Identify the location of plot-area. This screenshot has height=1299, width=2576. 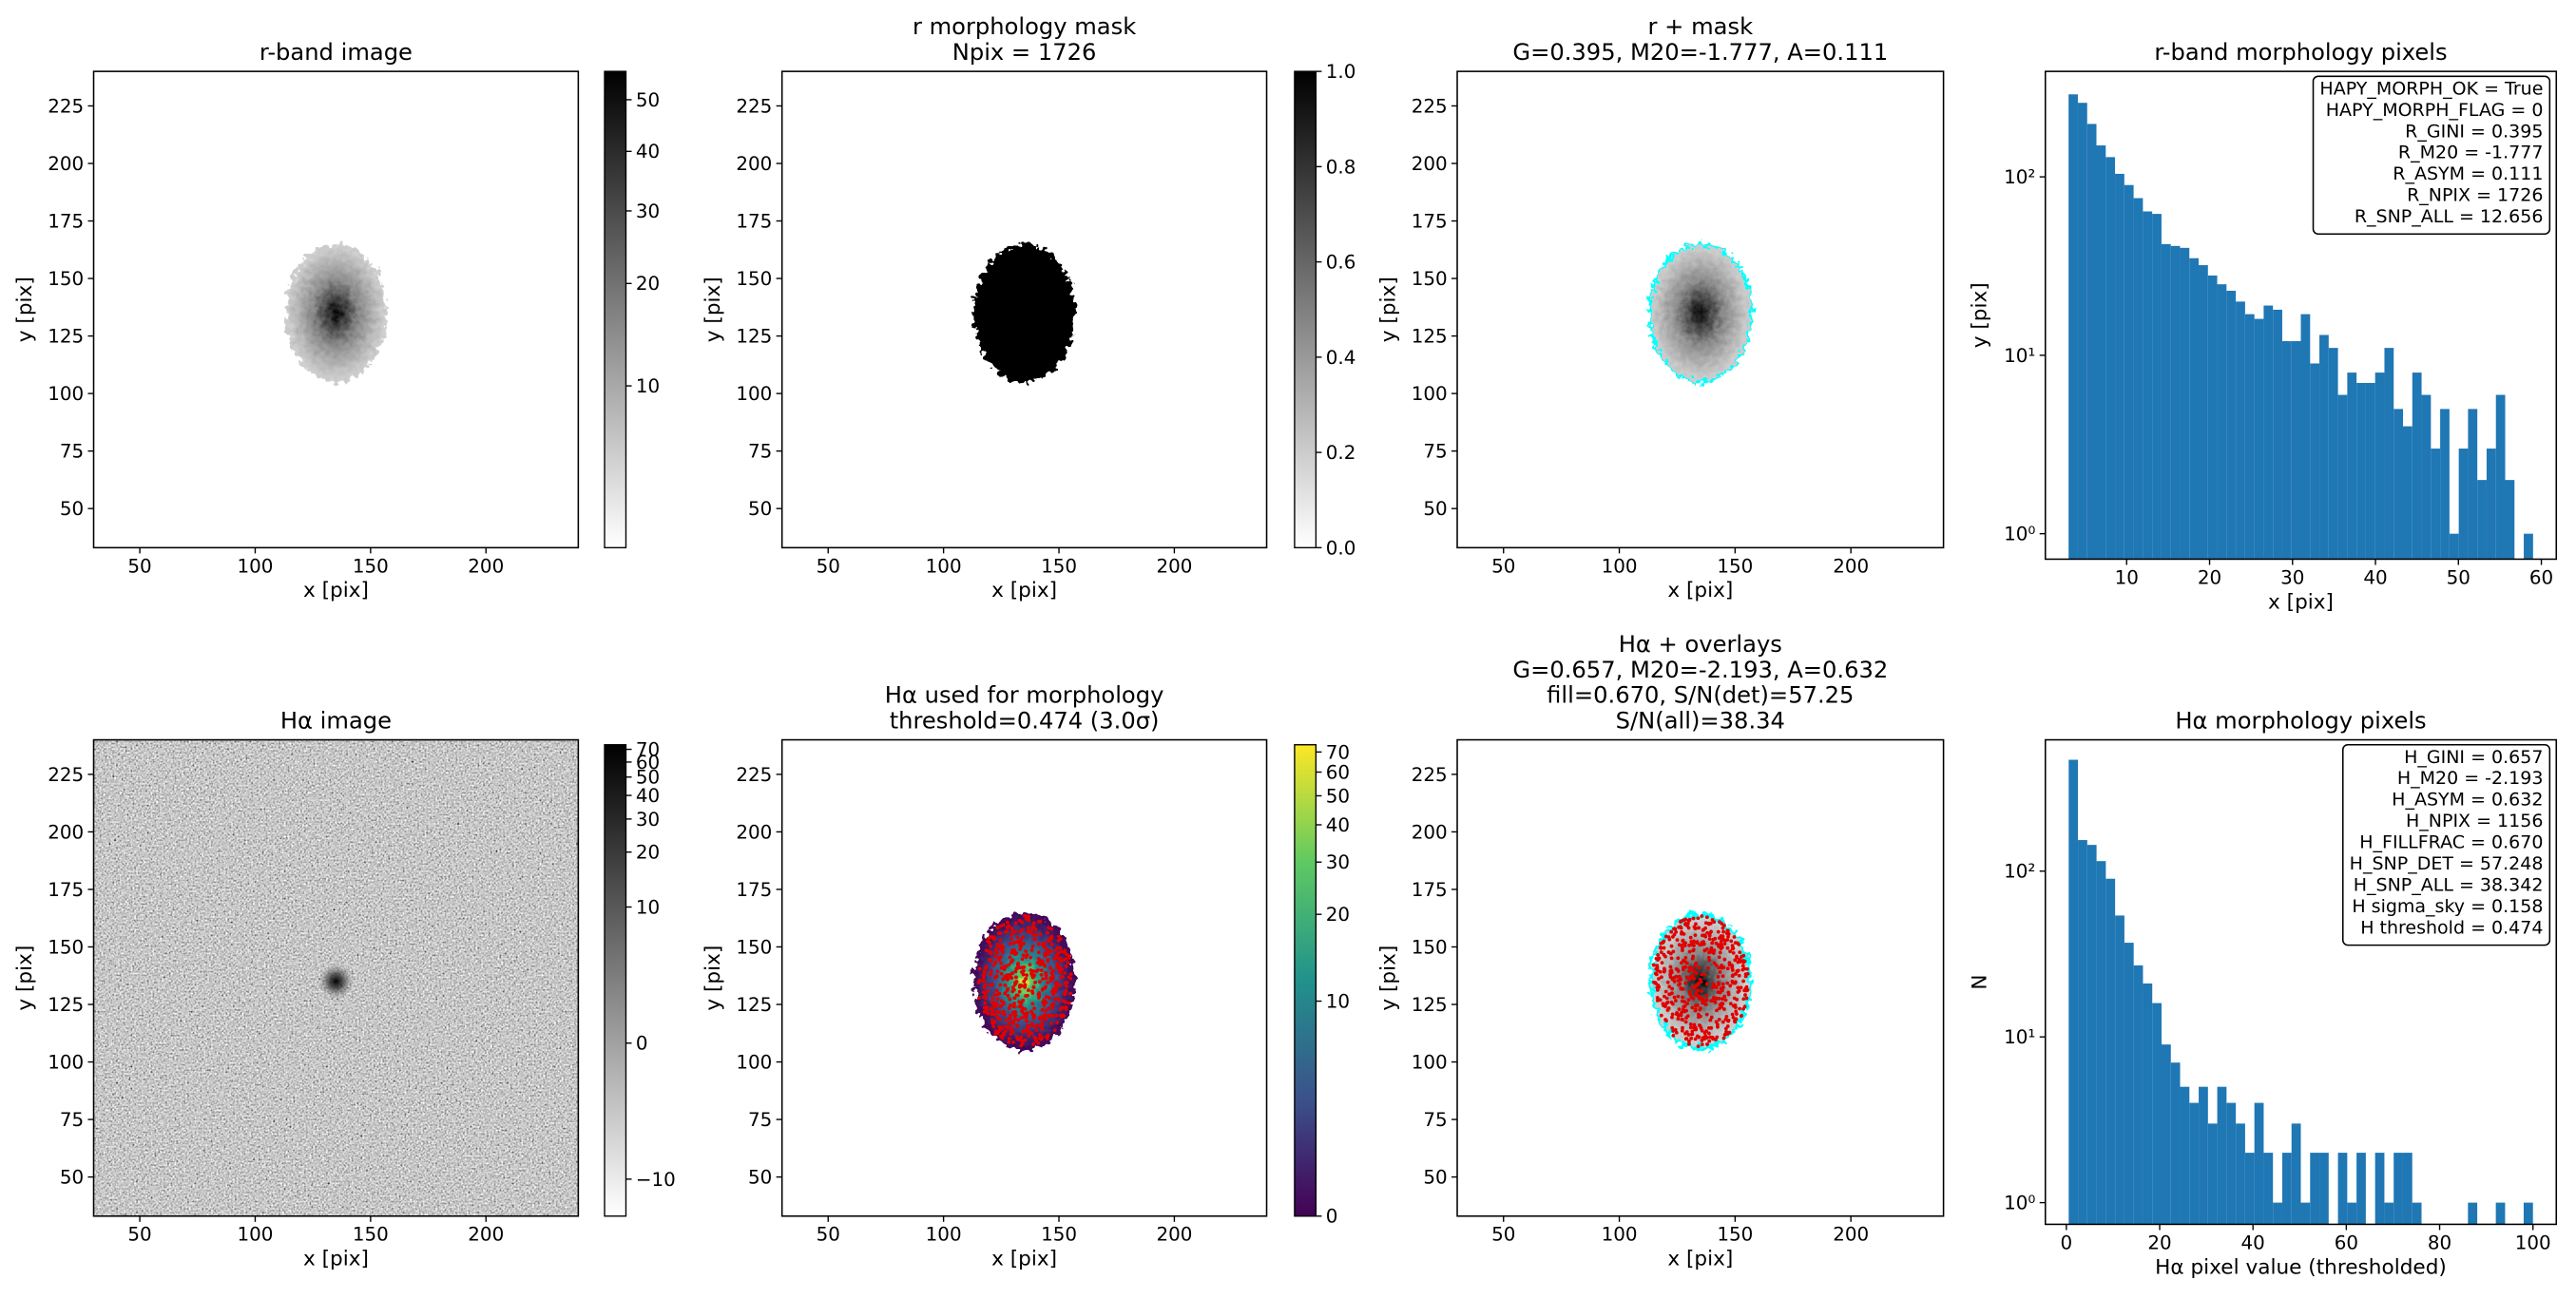
(1701, 978).